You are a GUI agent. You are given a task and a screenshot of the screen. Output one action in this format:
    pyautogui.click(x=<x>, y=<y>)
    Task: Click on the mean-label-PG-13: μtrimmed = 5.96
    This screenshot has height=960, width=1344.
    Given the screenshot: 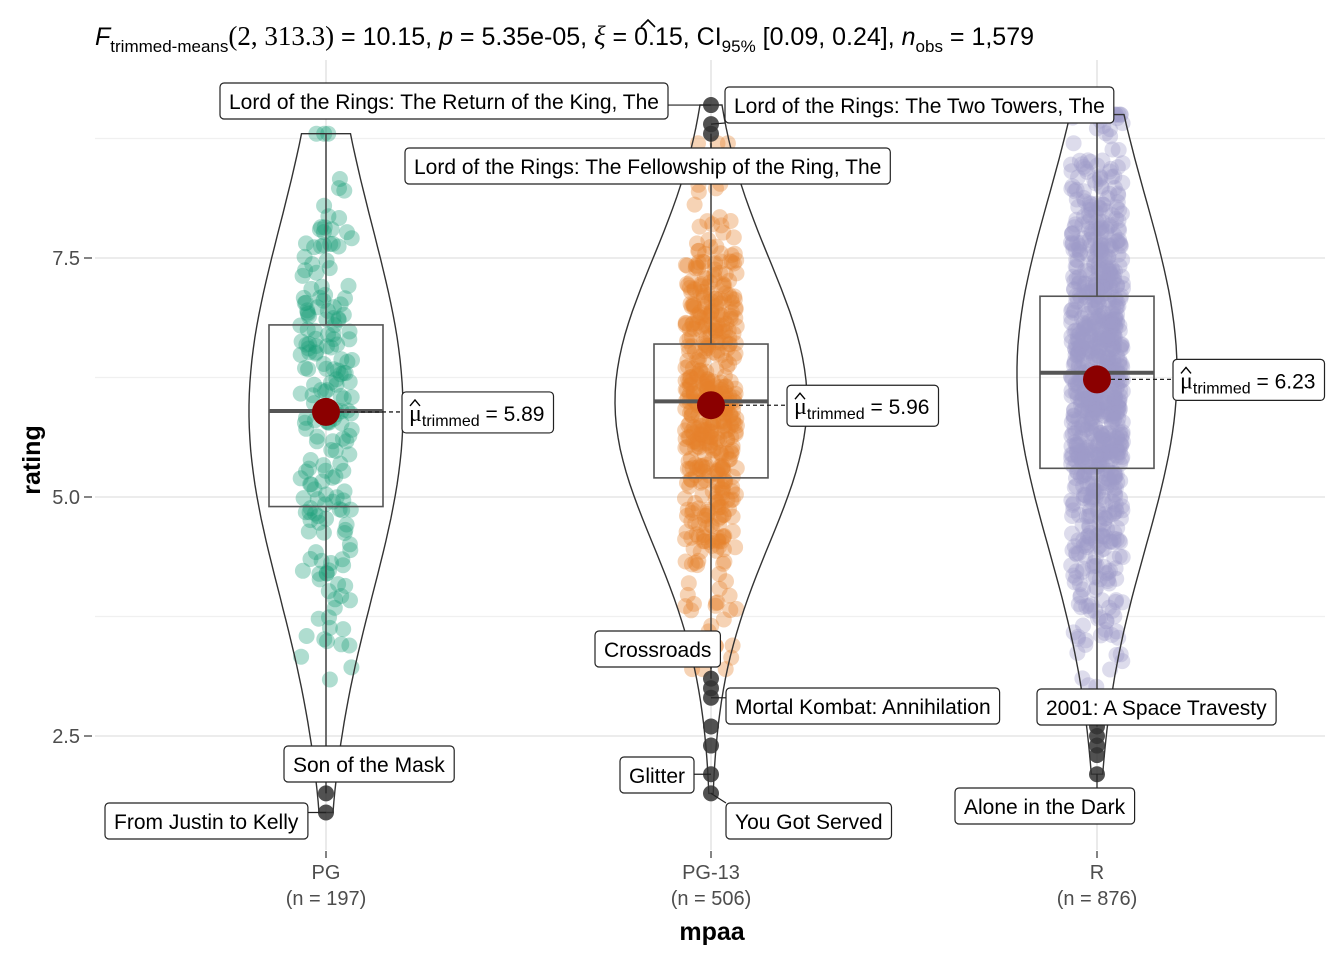 What is the action you would take?
    pyautogui.click(x=863, y=405)
    